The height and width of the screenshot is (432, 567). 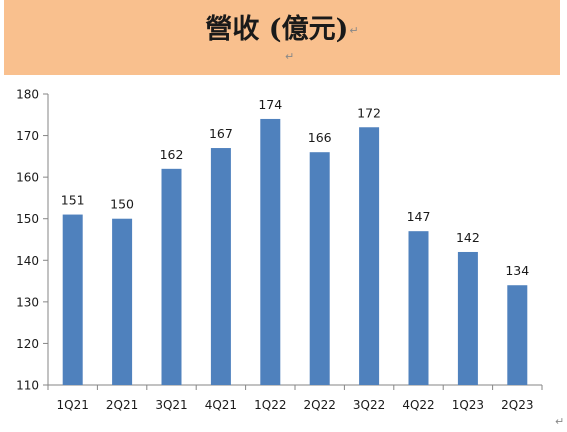 What do you see at coordinates (27, 344) in the screenshot?
I see `y-tick-label: 120` at bounding box center [27, 344].